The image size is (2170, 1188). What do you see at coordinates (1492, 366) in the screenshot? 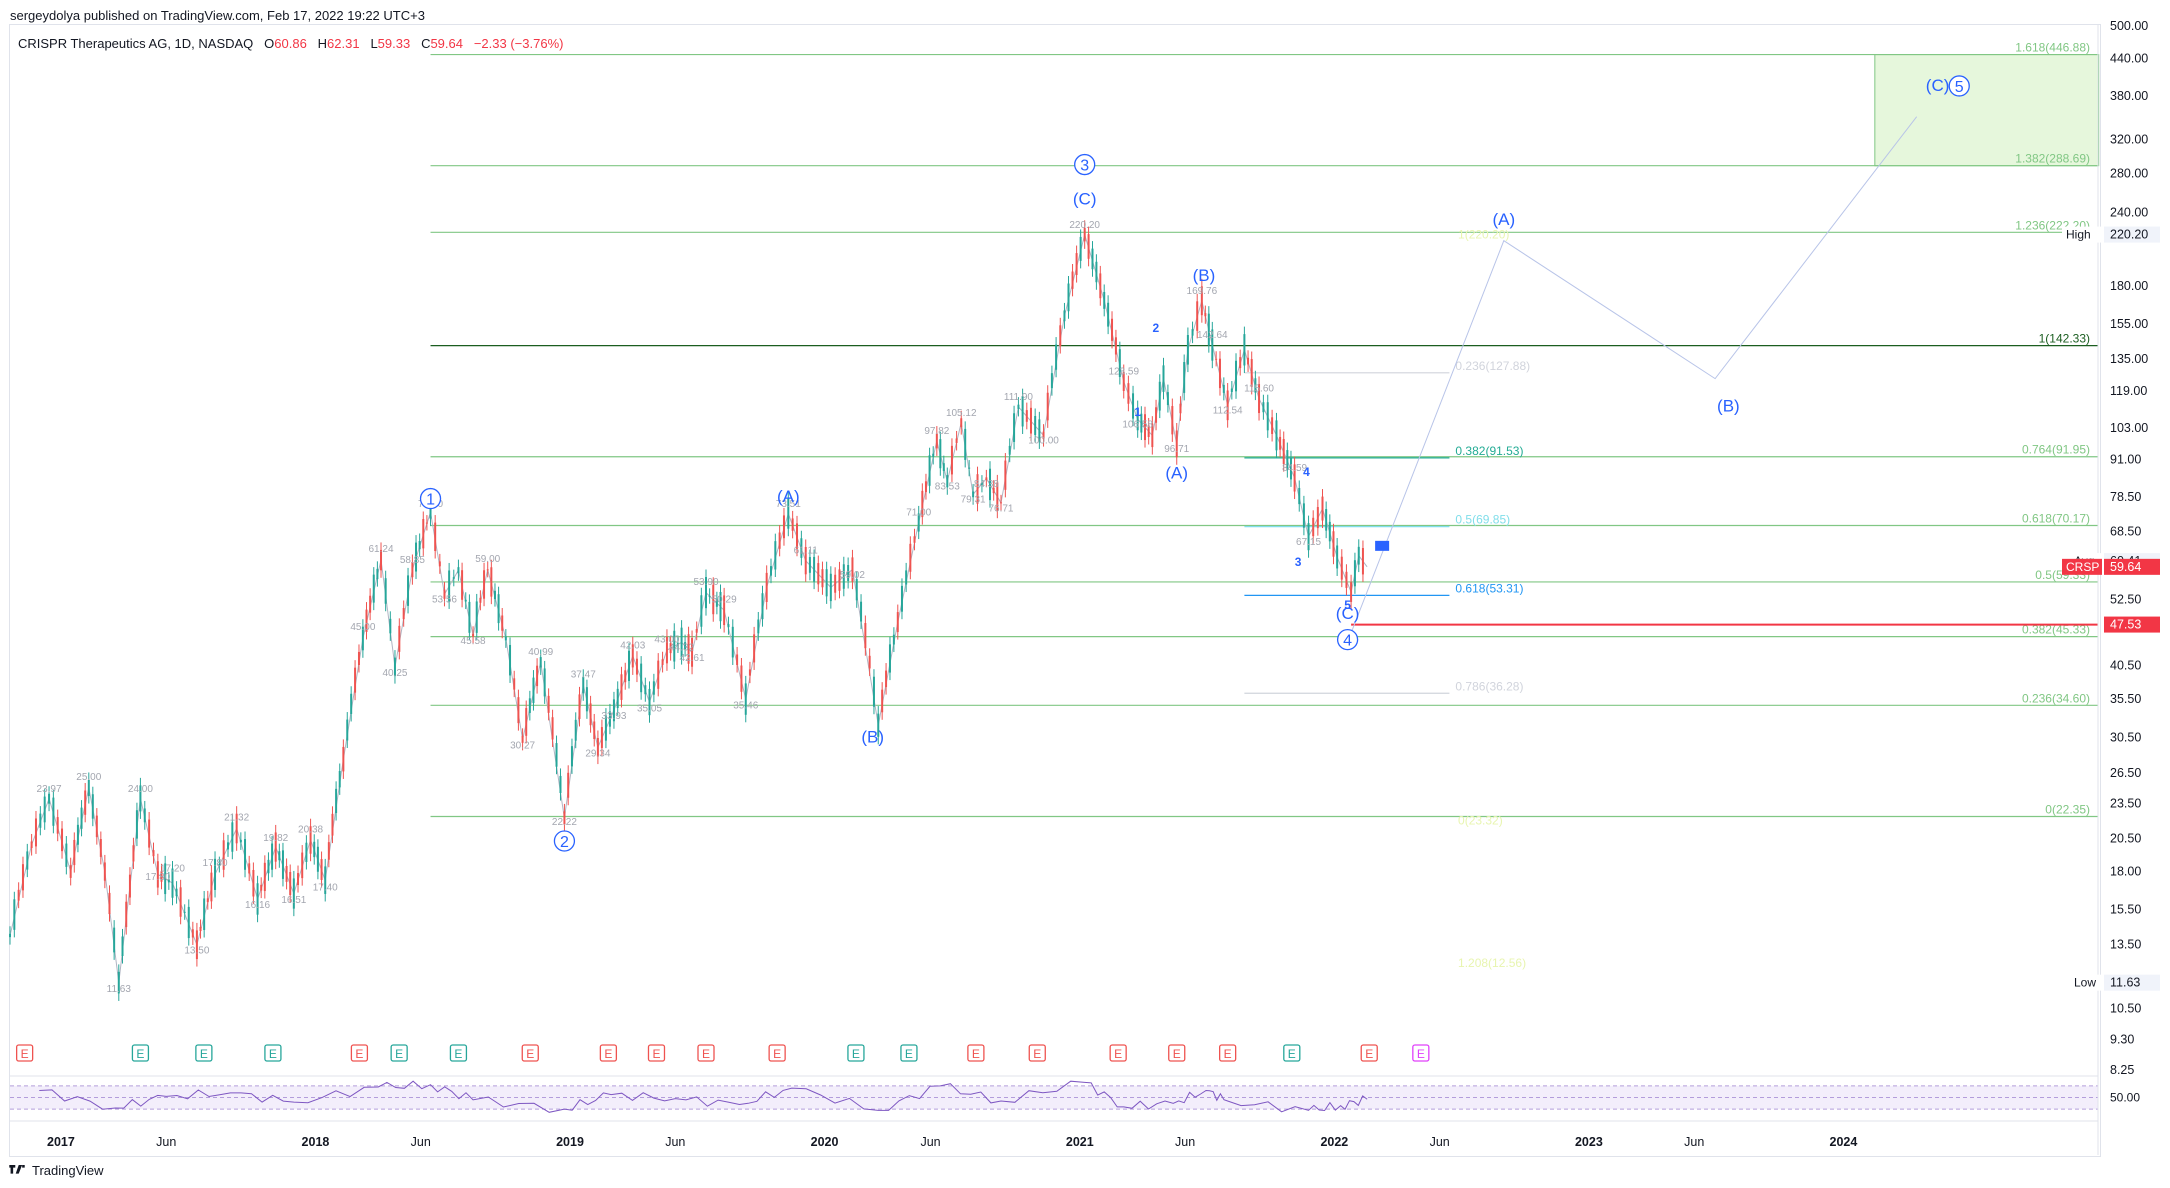
I see `fib-level-label: 0.236(127.88)` at bounding box center [1492, 366].